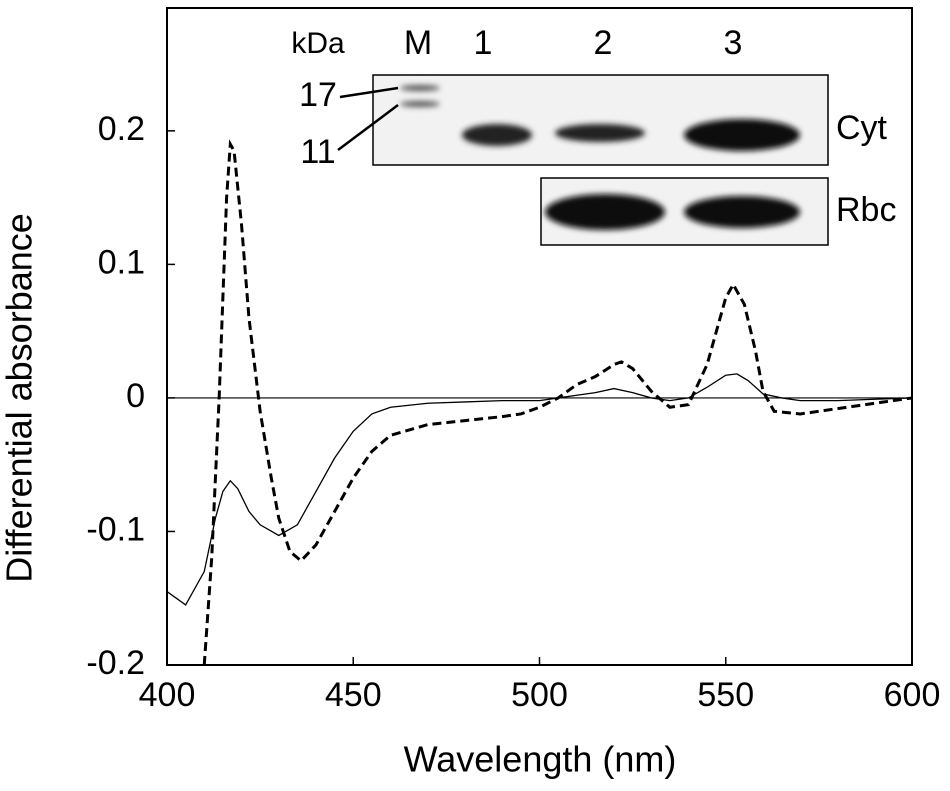 This screenshot has width=950, height=791. Describe the element at coordinates (539, 695) in the screenshot. I see `x-tick-label: 500` at that location.